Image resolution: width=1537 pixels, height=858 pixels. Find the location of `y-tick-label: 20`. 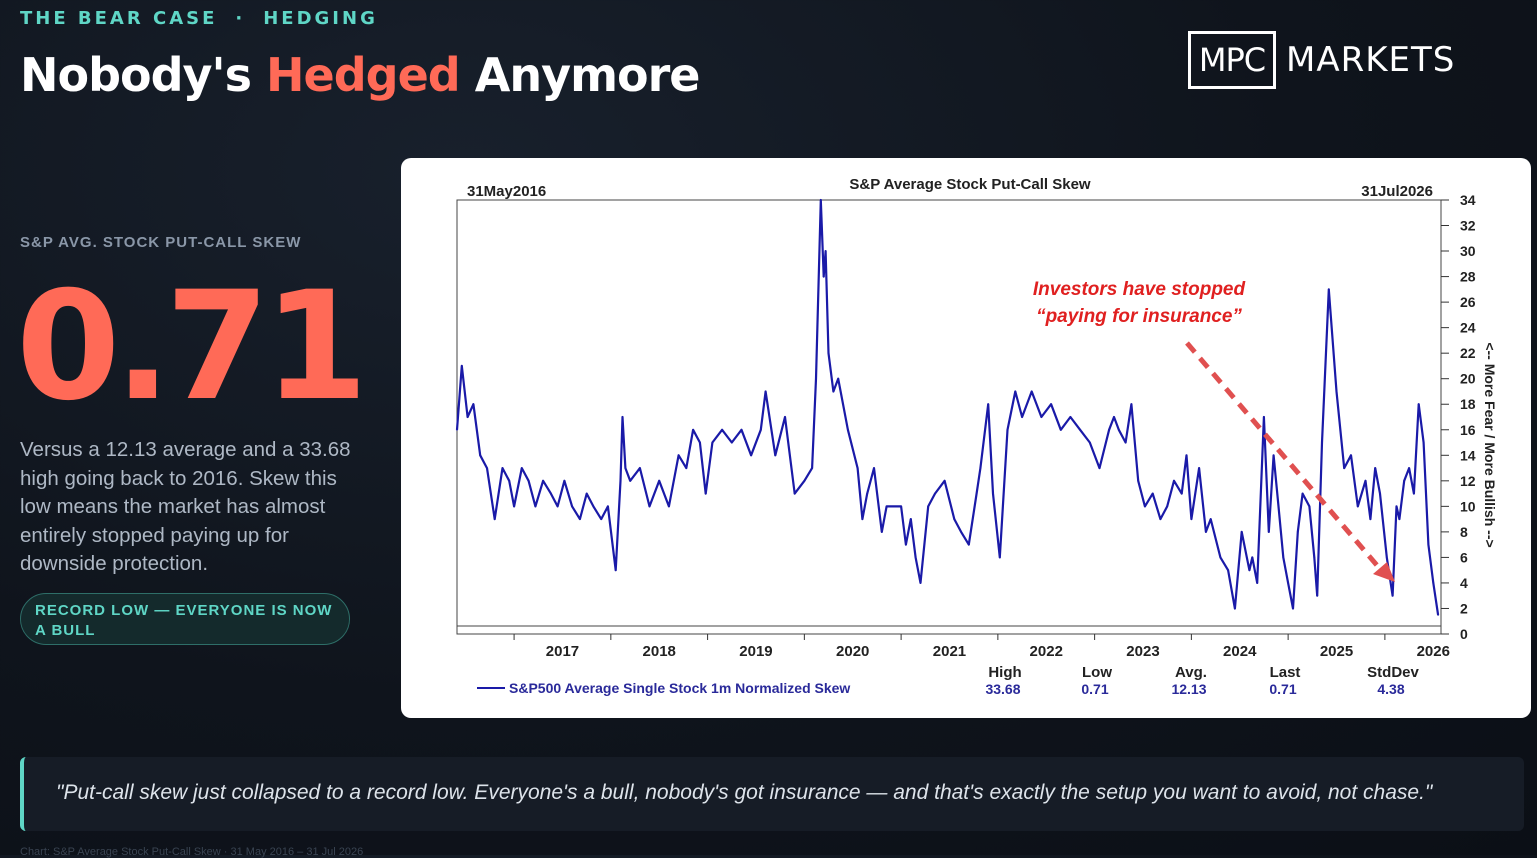

y-tick-label: 20 is located at coordinates (1468, 379).